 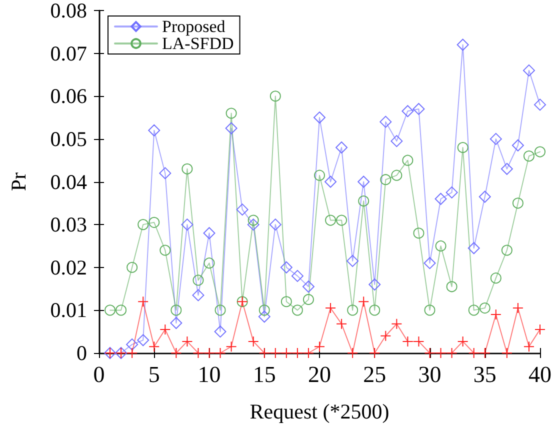 What do you see at coordinates (68, 138) in the screenshot?
I see `y-tick-label: 0.05` at bounding box center [68, 138].